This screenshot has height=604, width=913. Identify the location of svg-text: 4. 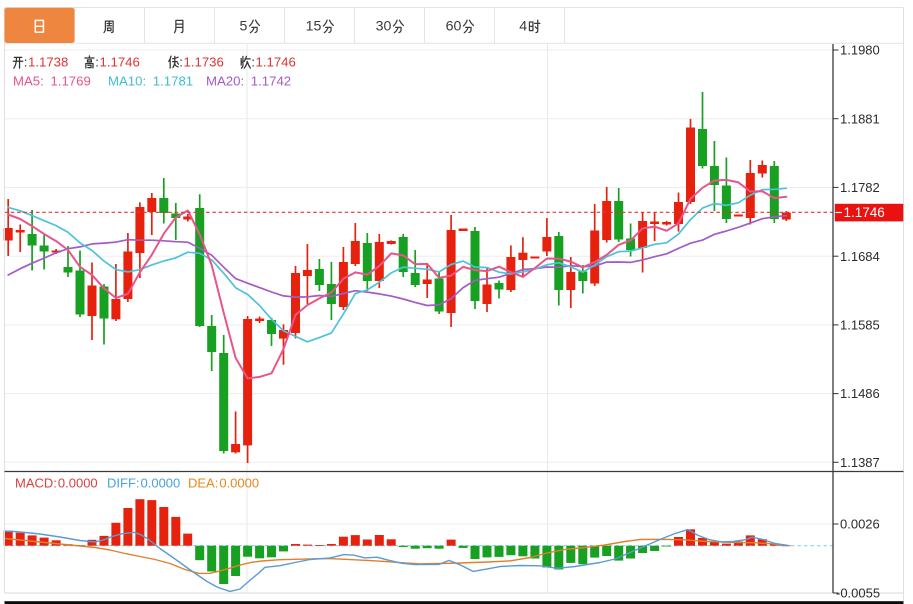
(523, 26).